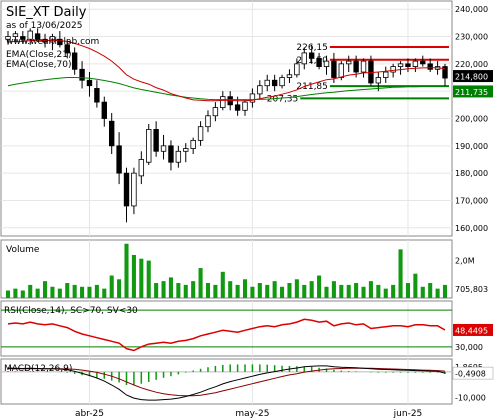 The height and width of the screenshot is (420, 496). Describe the element at coordinates (473, 329) in the screenshot. I see `rsi-badge-bg` at that location.